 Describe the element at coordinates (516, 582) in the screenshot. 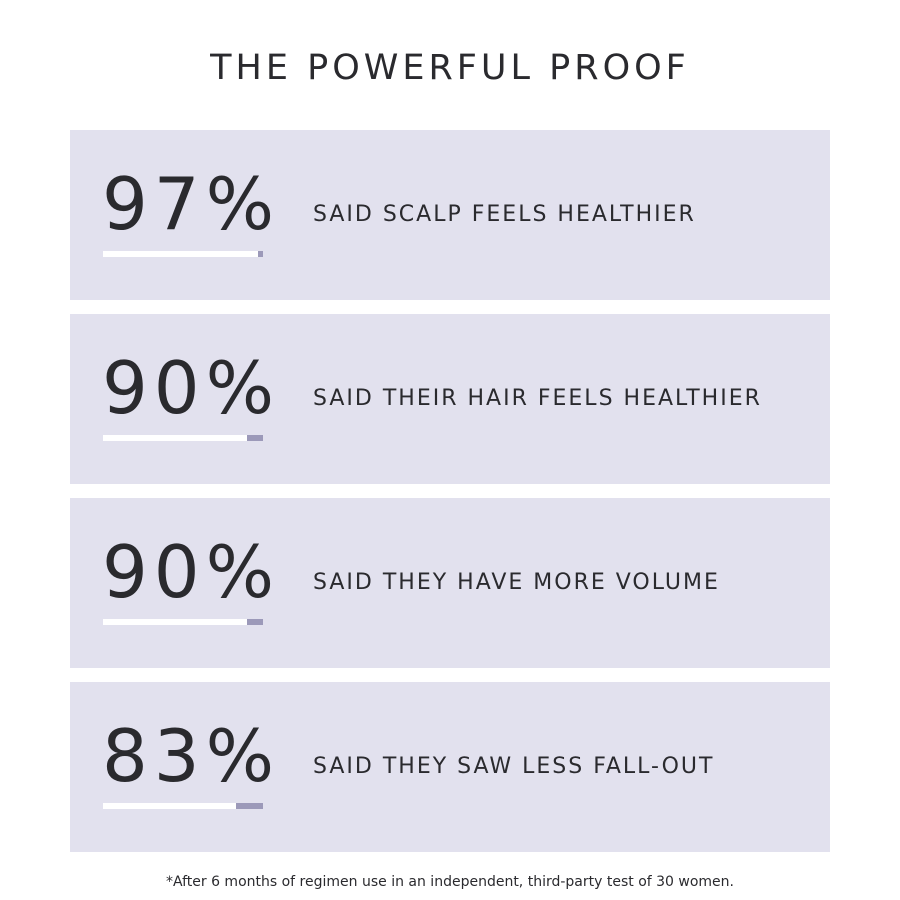

I see `stat-label: SAID THEY HAVE MORE VOLUME` at that location.